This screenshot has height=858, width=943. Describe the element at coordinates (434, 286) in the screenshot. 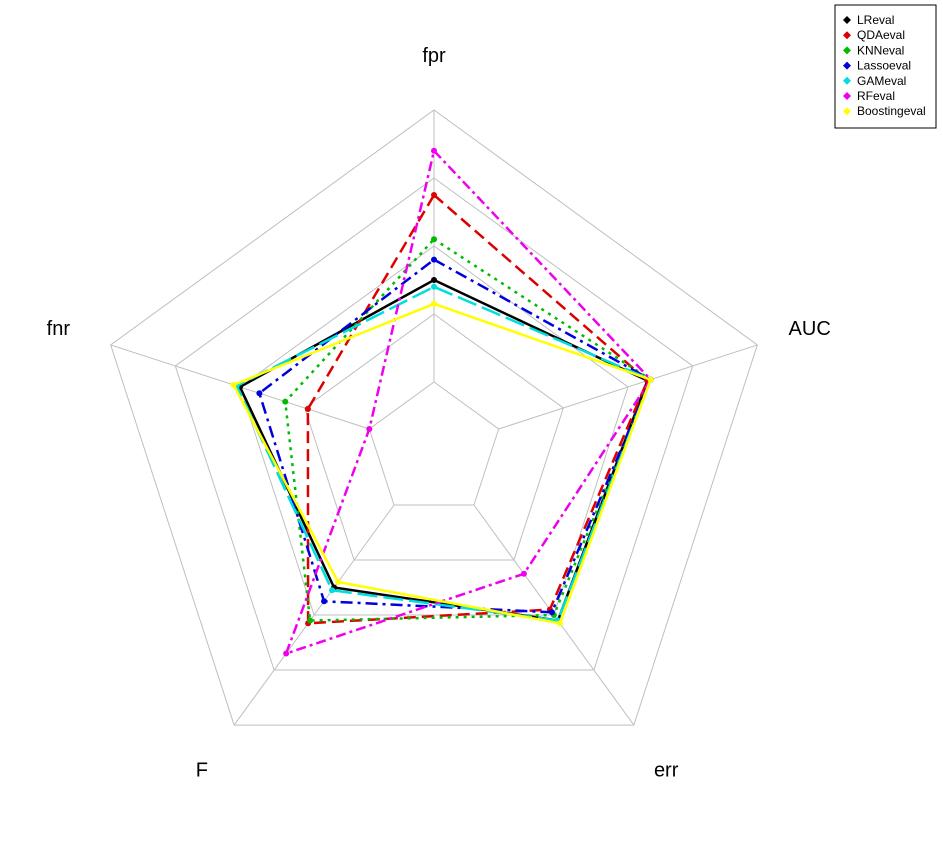

I see `point-GAMeval-fpr` at that location.